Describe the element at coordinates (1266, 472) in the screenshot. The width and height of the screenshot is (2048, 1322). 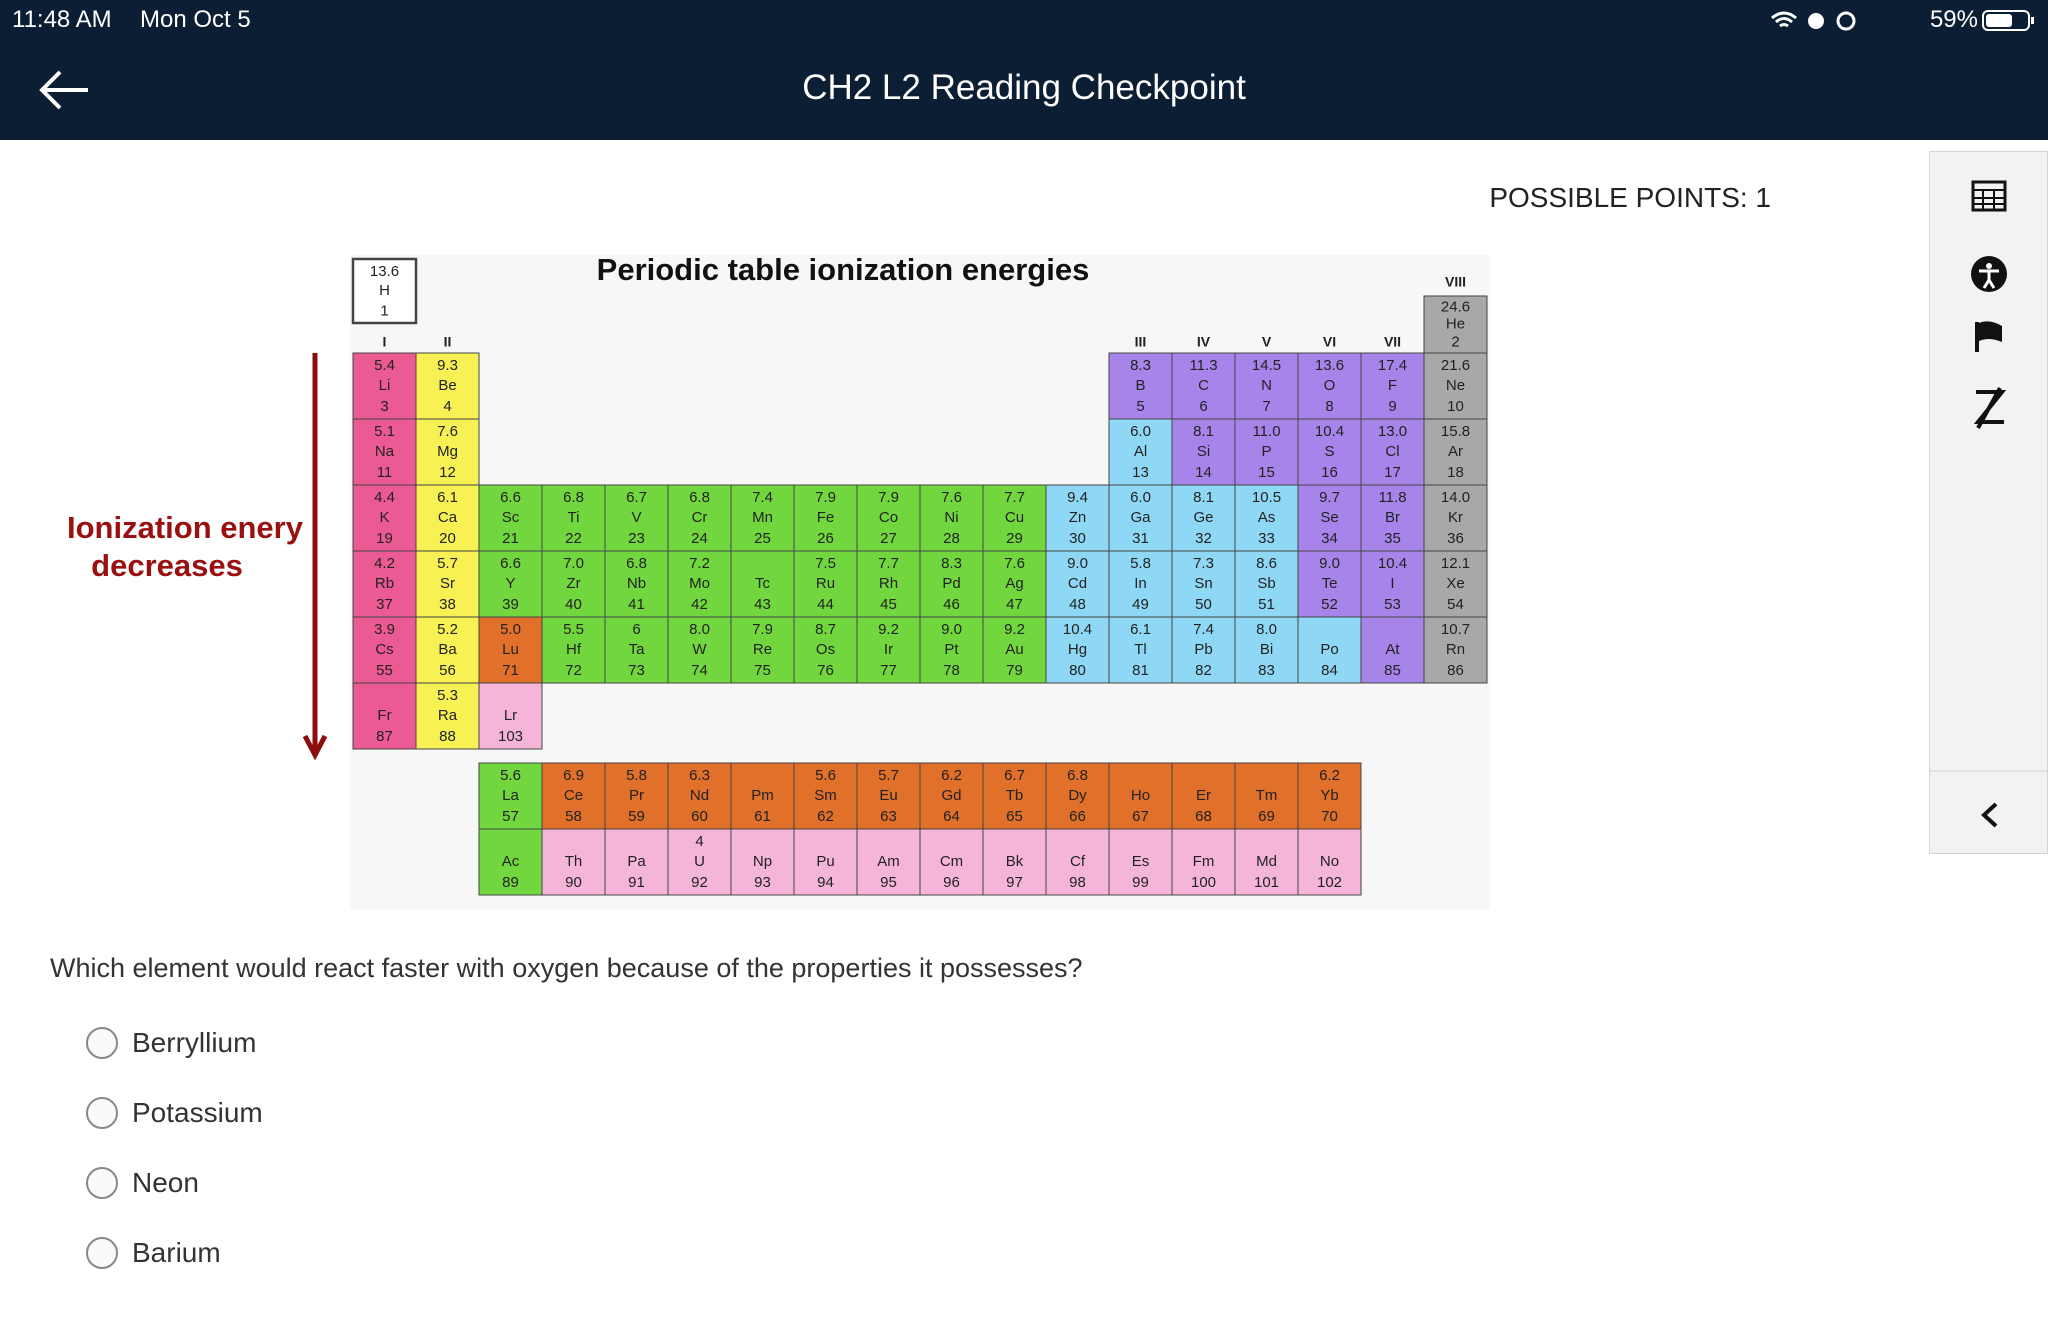
I see `atomic-number: 15` at that location.